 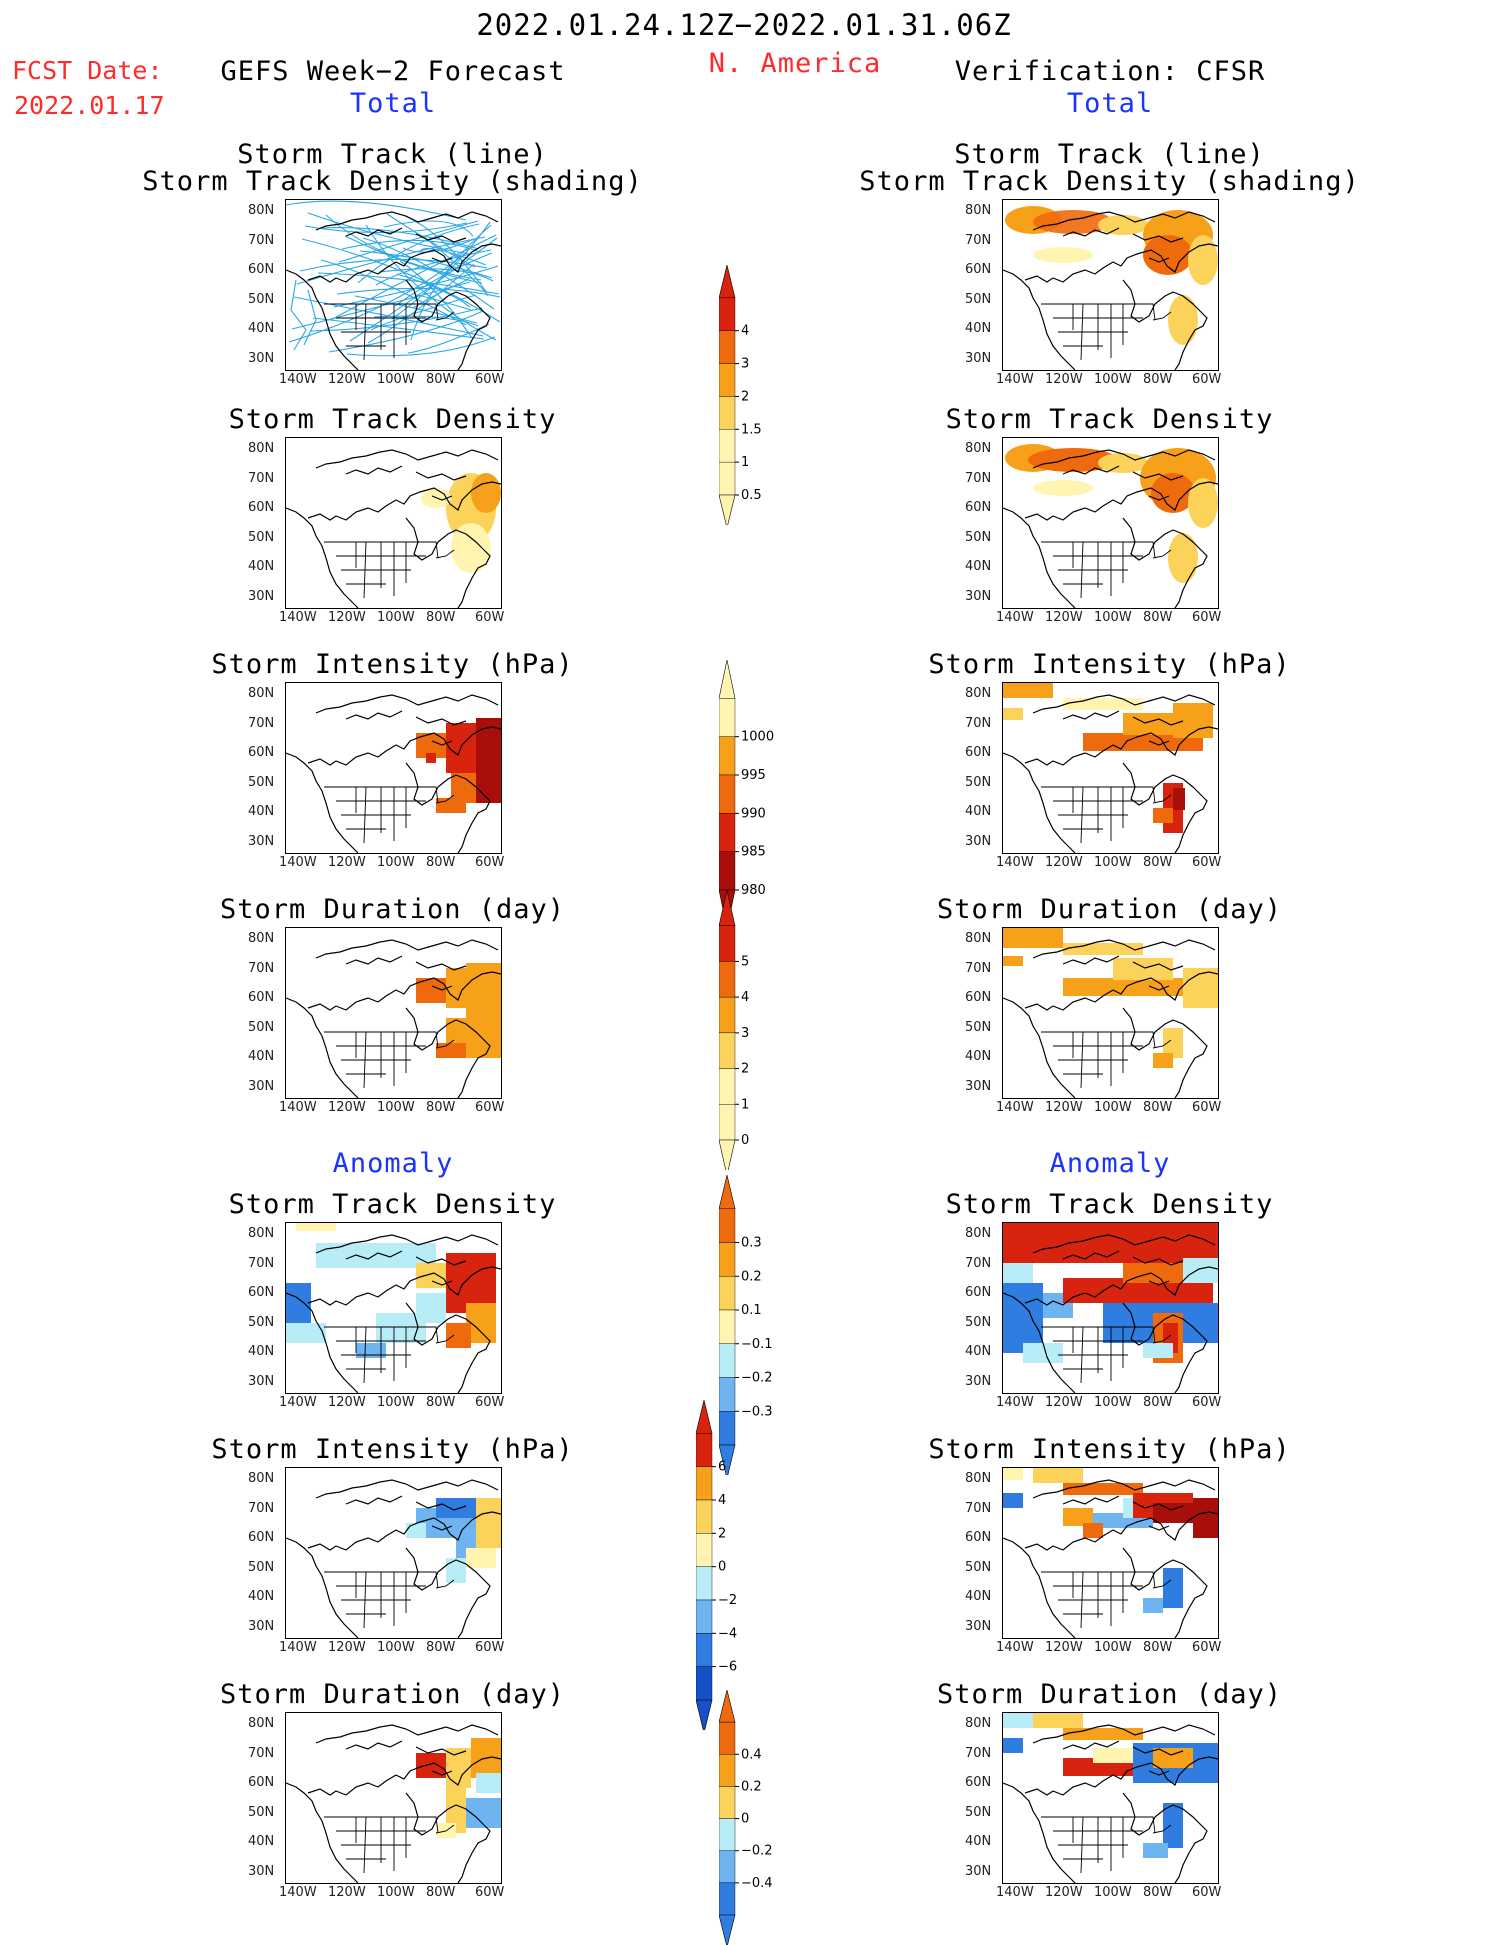 What do you see at coordinates (745, 1140) in the screenshot?
I see `colorbar-duration-total-label: 0` at bounding box center [745, 1140].